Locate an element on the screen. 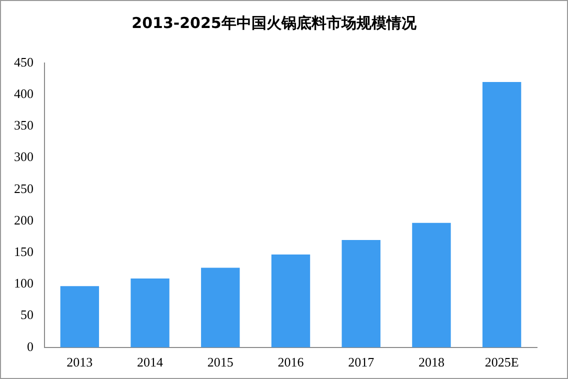 This screenshot has width=568, height=379. y-tick-label: 200 is located at coordinates (24, 220).